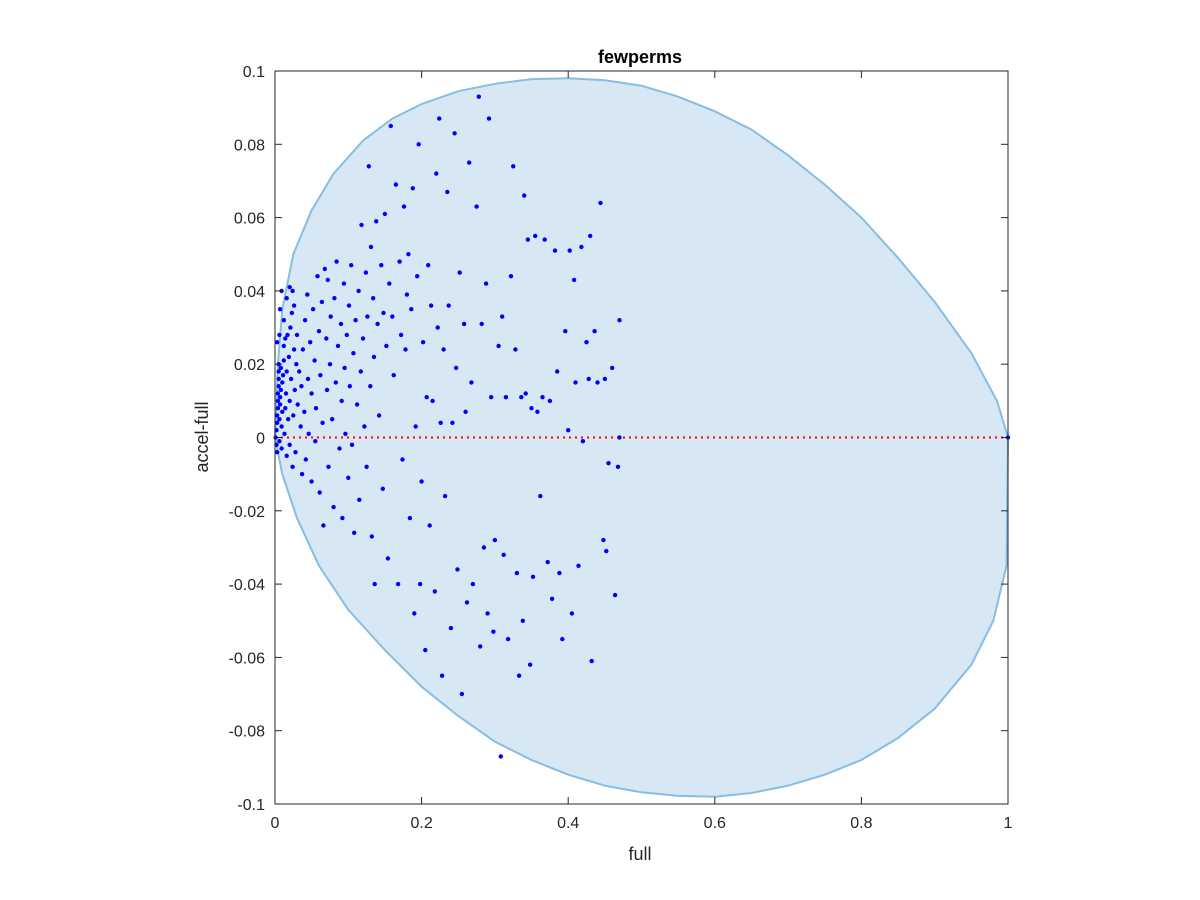 This screenshot has height=900, width=1200. Describe the element at coordinates (639, 854) in the screenshot. I see `x-axis-label: full` at that location.